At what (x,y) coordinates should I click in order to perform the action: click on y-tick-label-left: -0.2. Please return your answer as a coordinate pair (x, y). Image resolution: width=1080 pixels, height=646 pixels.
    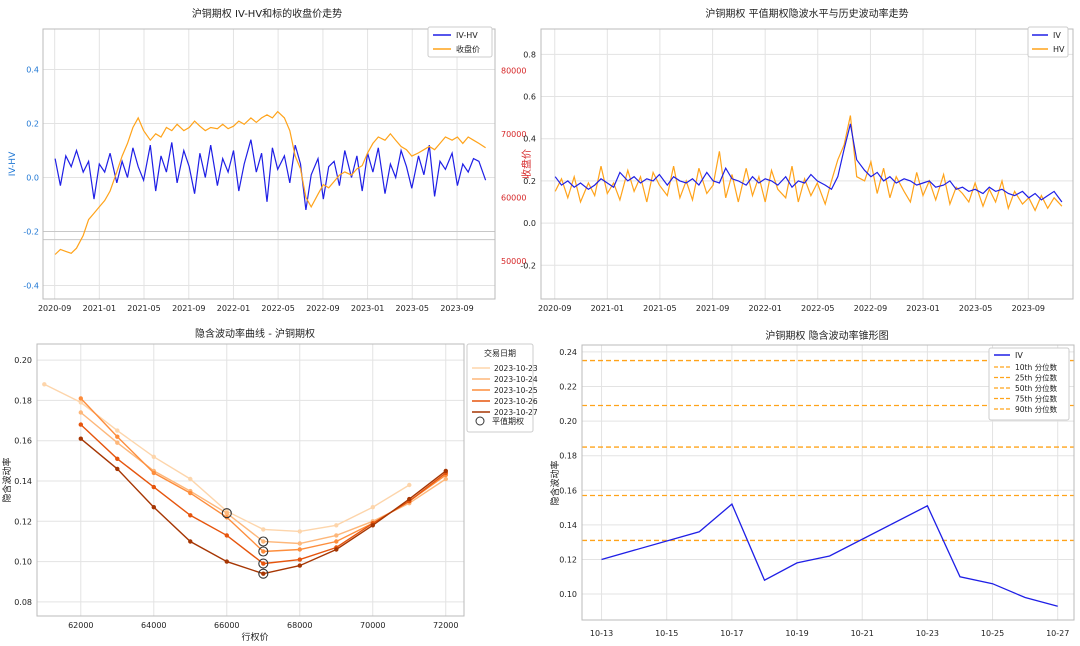
    Looking at the image, I should click on (31, 232).